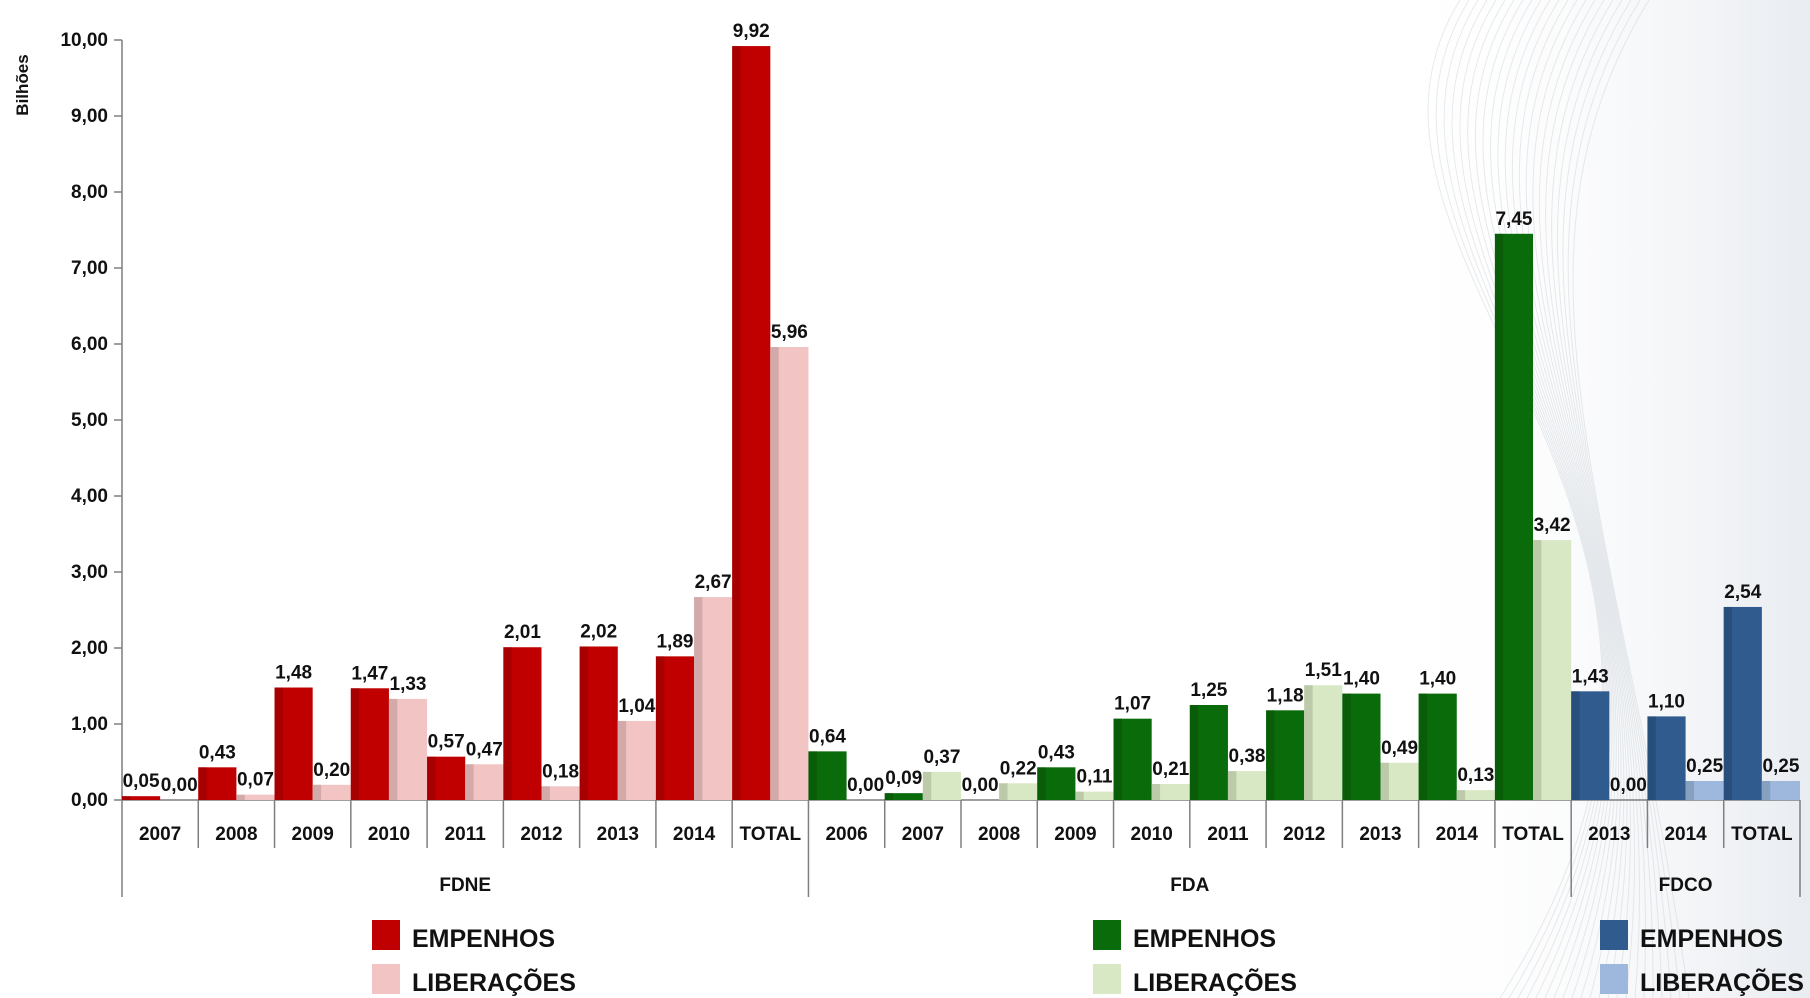 This screenshot has height=998, width=1810. What do you see at coordinates (846, 834) in the screenshot?
I see `x-tick-label: 2006` at bounding box center [846, 834].